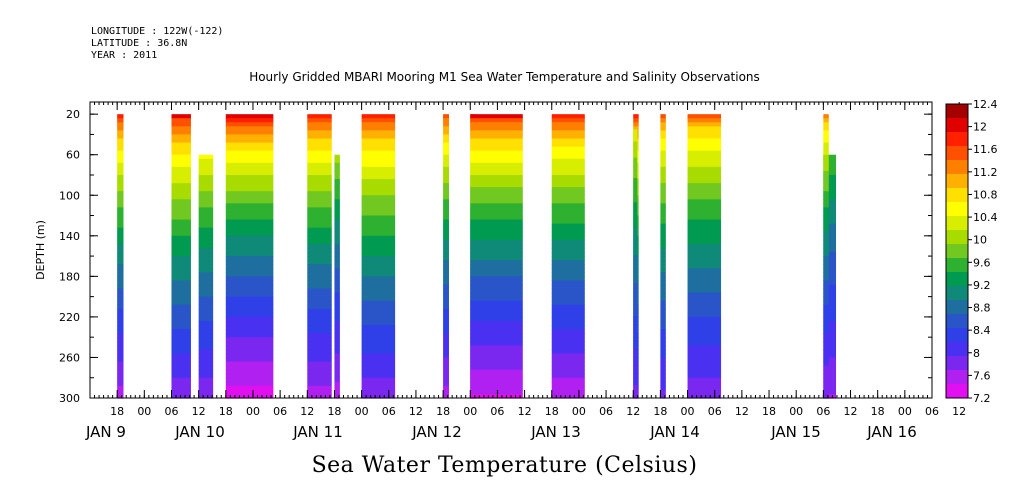 The image size is (1009, 504). What do you see at coordinates (117, 411) in the screenshot?
I see `x-hour-label: 18` at bounding box center [117, 411].